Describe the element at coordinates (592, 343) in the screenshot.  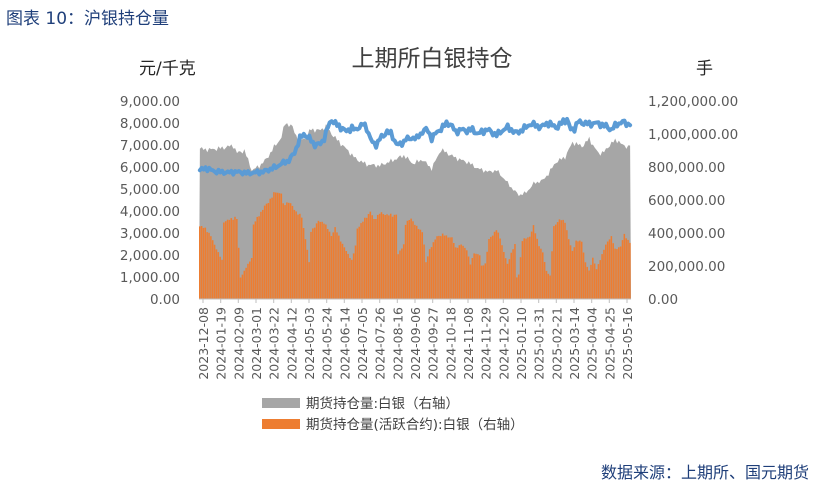
I see `x-tick-label: 2025-04-04` at that location.